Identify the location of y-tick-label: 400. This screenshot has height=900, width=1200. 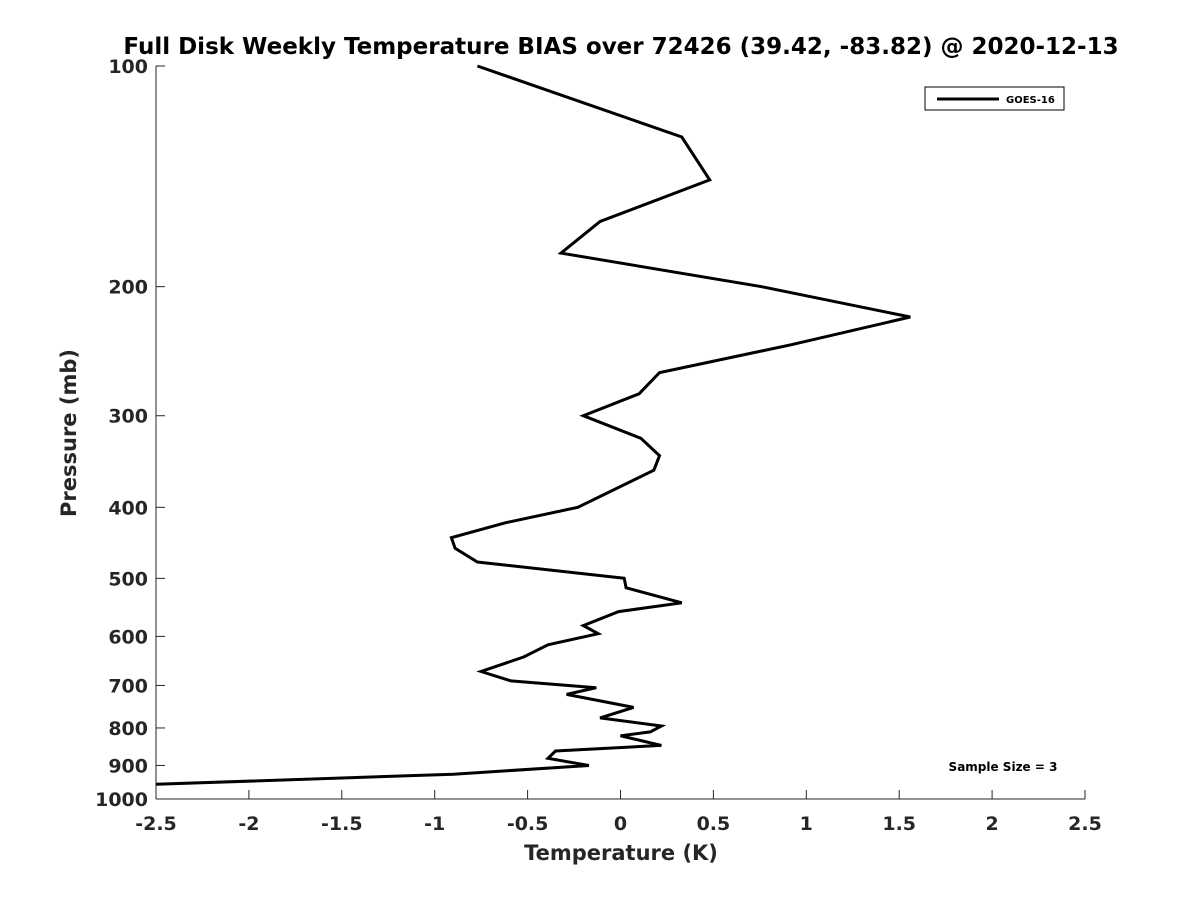
(128, 508).